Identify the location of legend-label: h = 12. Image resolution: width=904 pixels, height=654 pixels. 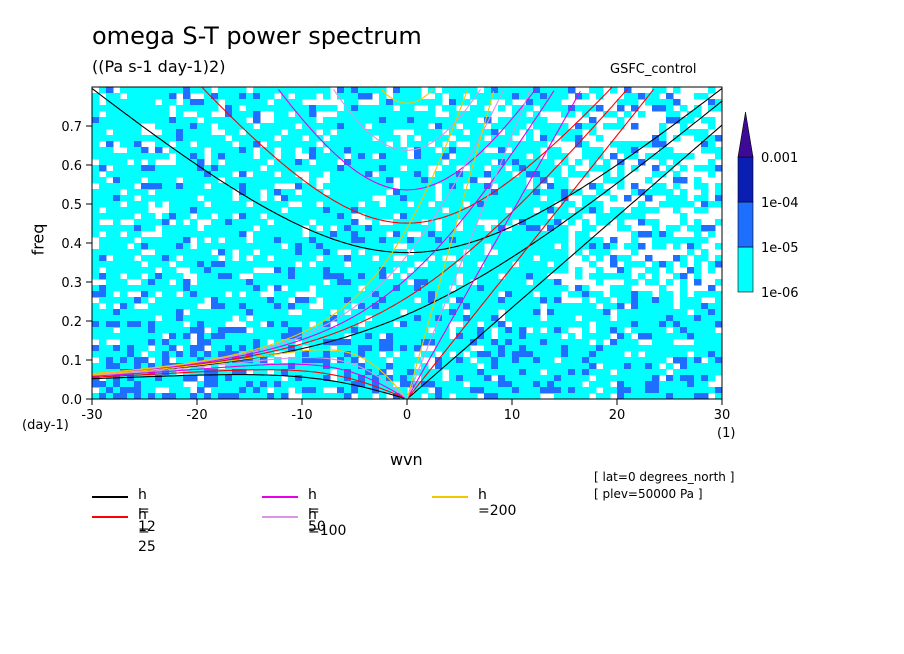
(147, 511).